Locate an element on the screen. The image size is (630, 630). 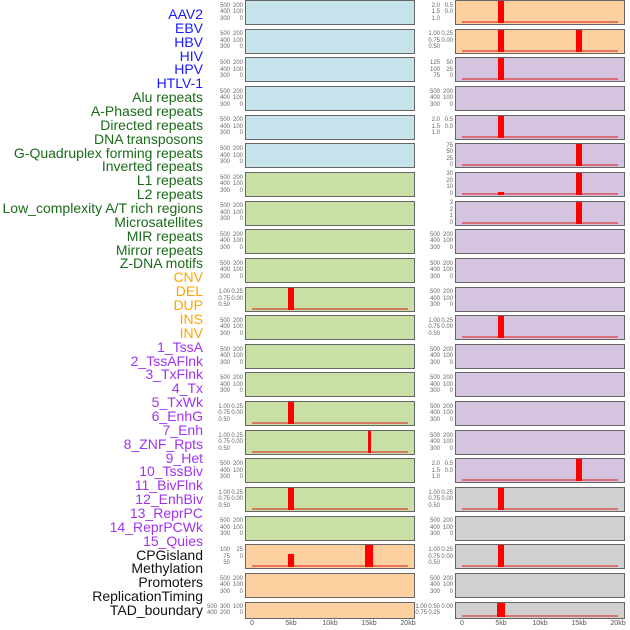
x-tick-label: 5kb is located at coordinates (291, 623).